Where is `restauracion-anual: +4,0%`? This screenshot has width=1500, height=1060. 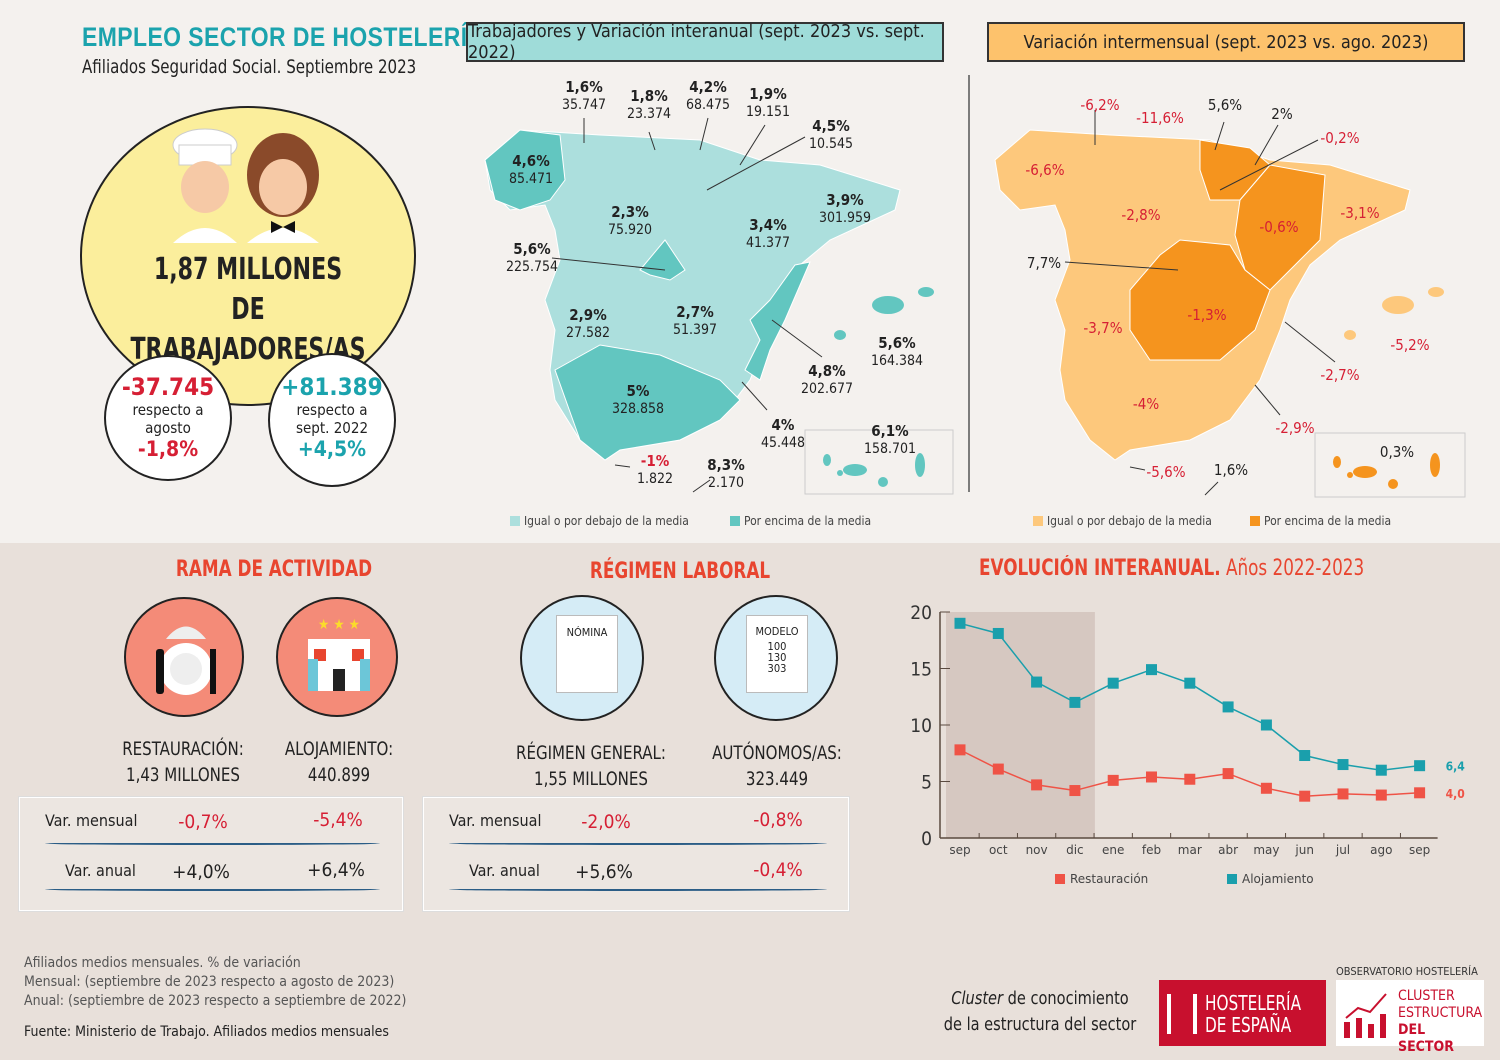
restauracion-anual: +4,0% is located at coordinates (201, 872).